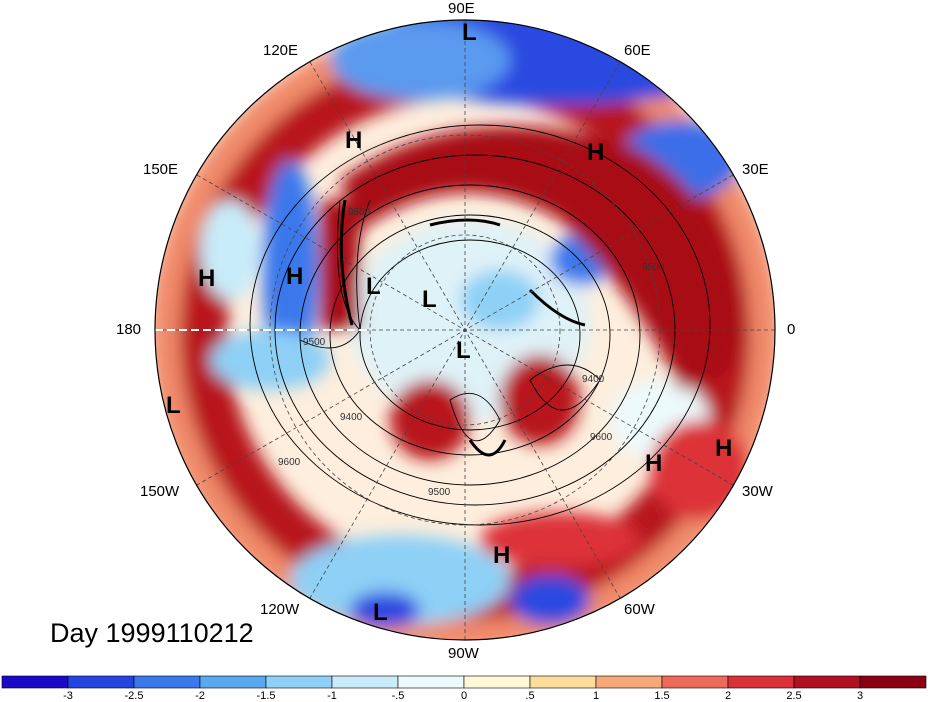 The height and width of the screenshot is (702, 928). Describe the element at coordinates (160, 169) in the screenshot. I see `lon-label-150e: 150E` at that location.